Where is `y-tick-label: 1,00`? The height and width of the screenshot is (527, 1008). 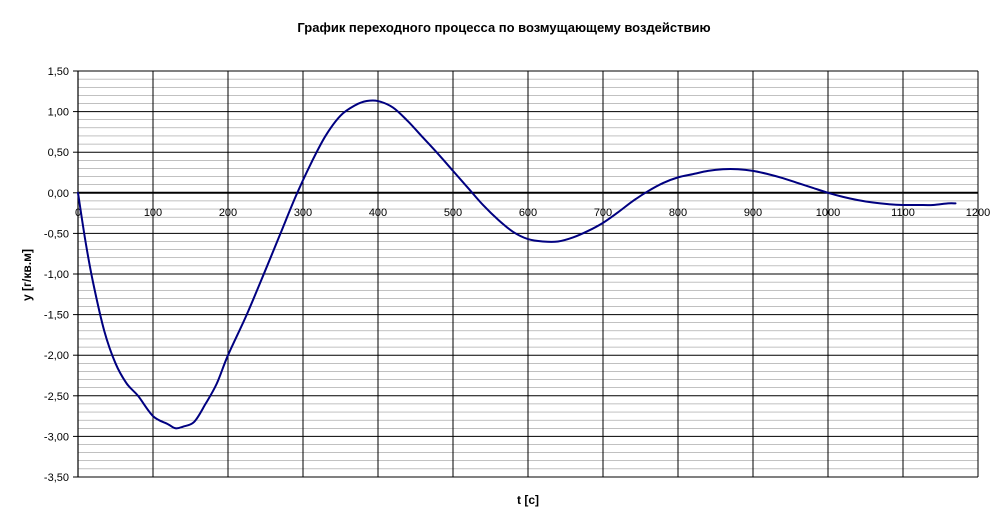
y-tick-label: 1,00 is located at coordinates (58, 113).